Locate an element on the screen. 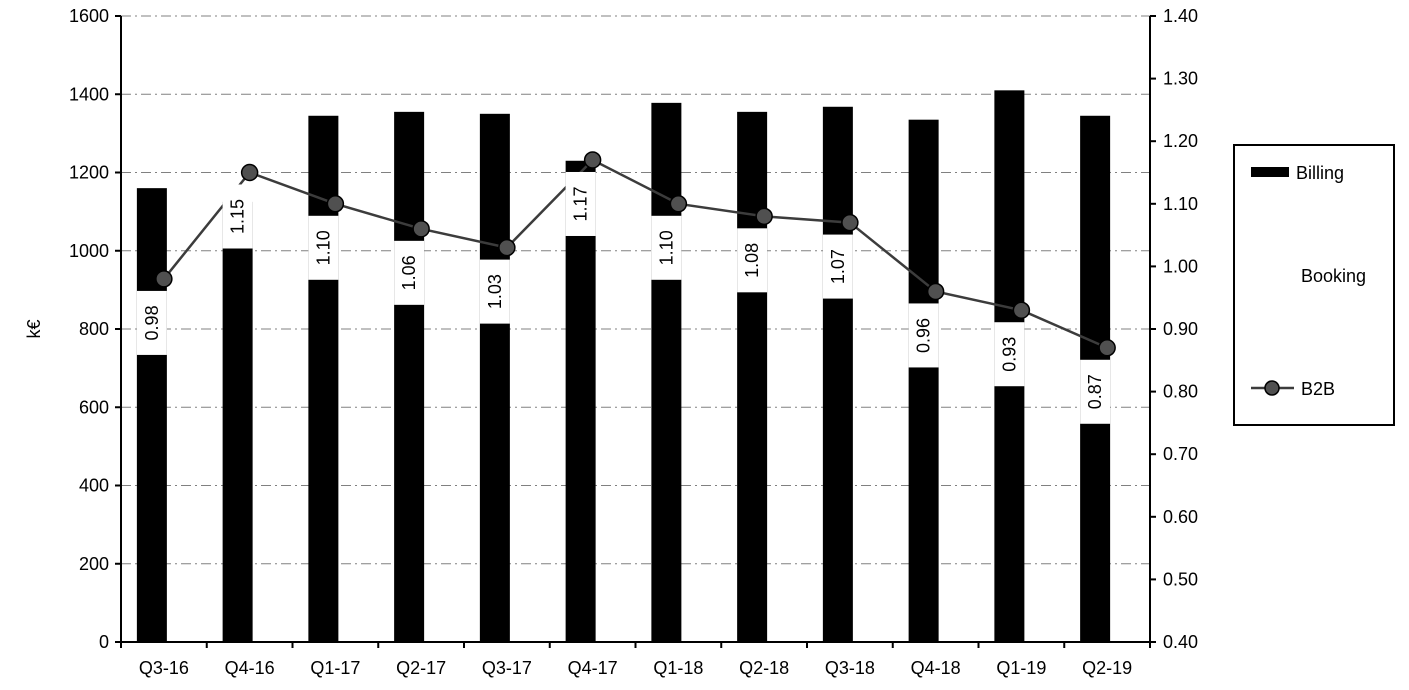 This screenshot has width=1409, height=690. legend-label-billing: Billing is located at coordinates (1320, 173).